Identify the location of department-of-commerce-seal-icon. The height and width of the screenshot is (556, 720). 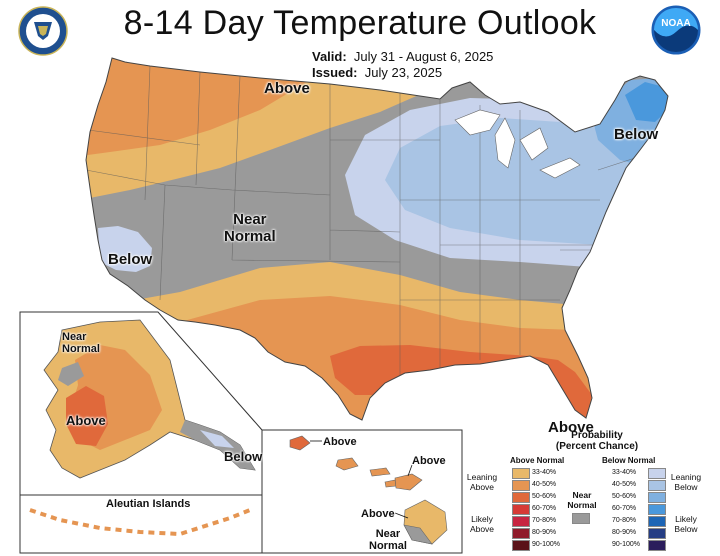
(43, 31).